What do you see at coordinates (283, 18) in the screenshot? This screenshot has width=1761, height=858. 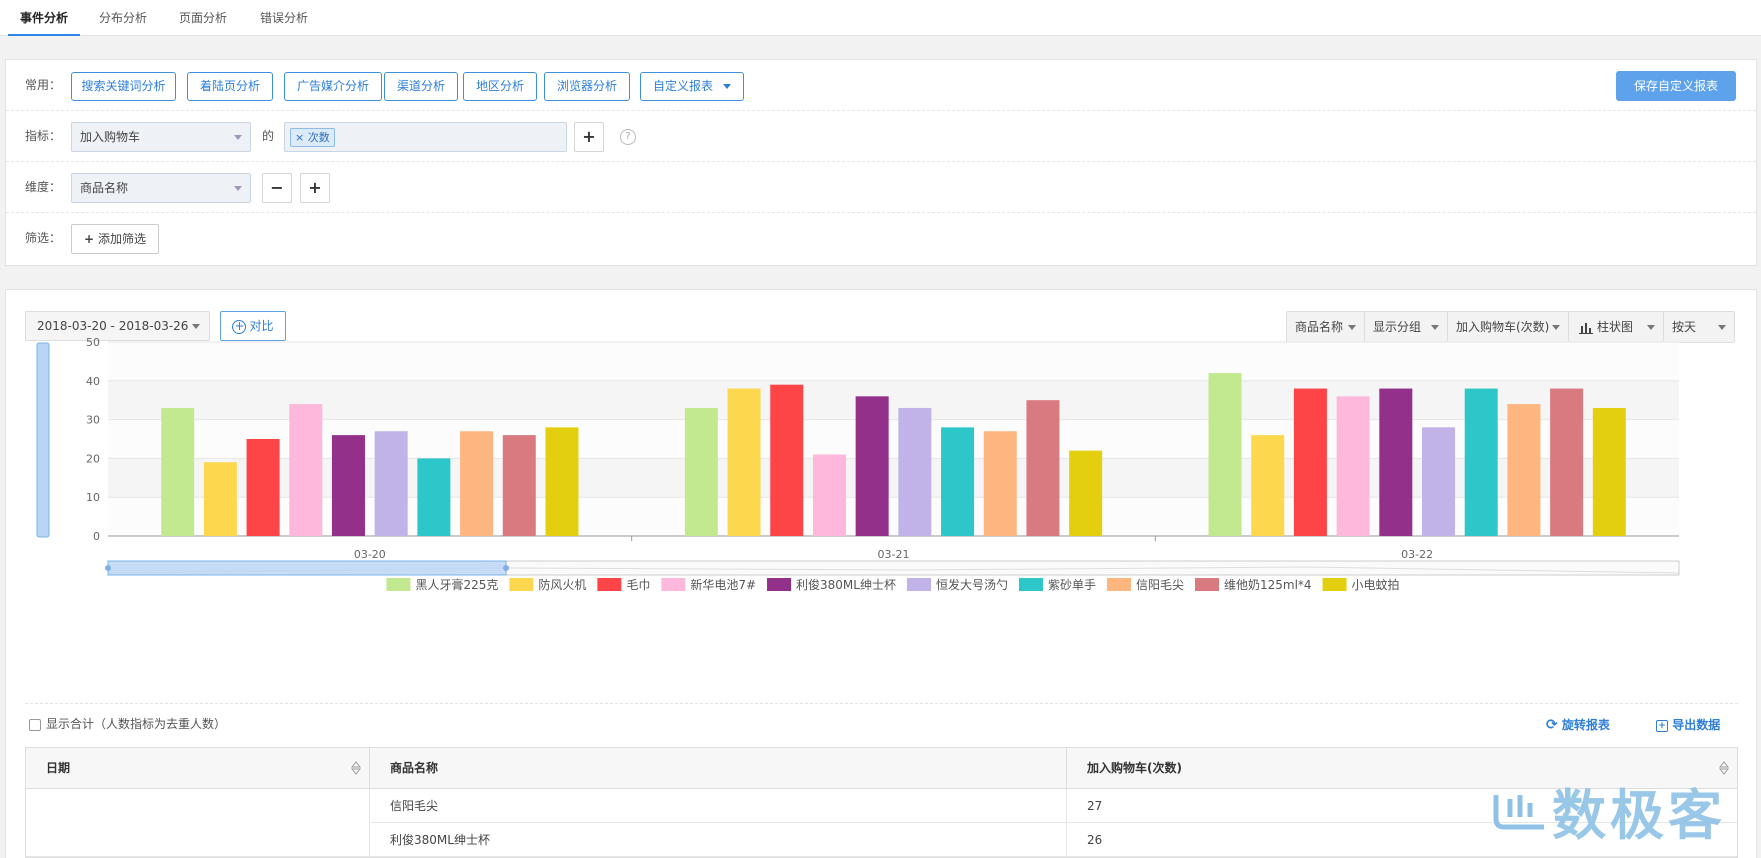 I see `tab-error-analysis: 错误分析` at bounding box center [283, 18].